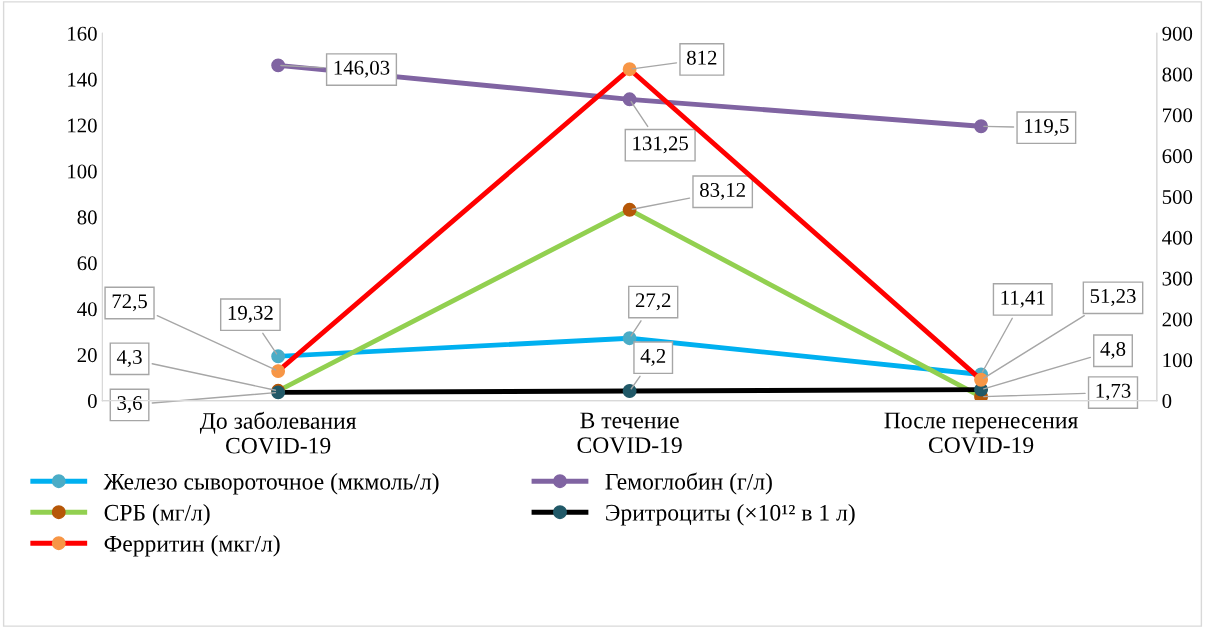 Image resolution: width=1205 pixels, height=628 pixels. I want to click on y2-tick-label: 900, so click(1177, 33).